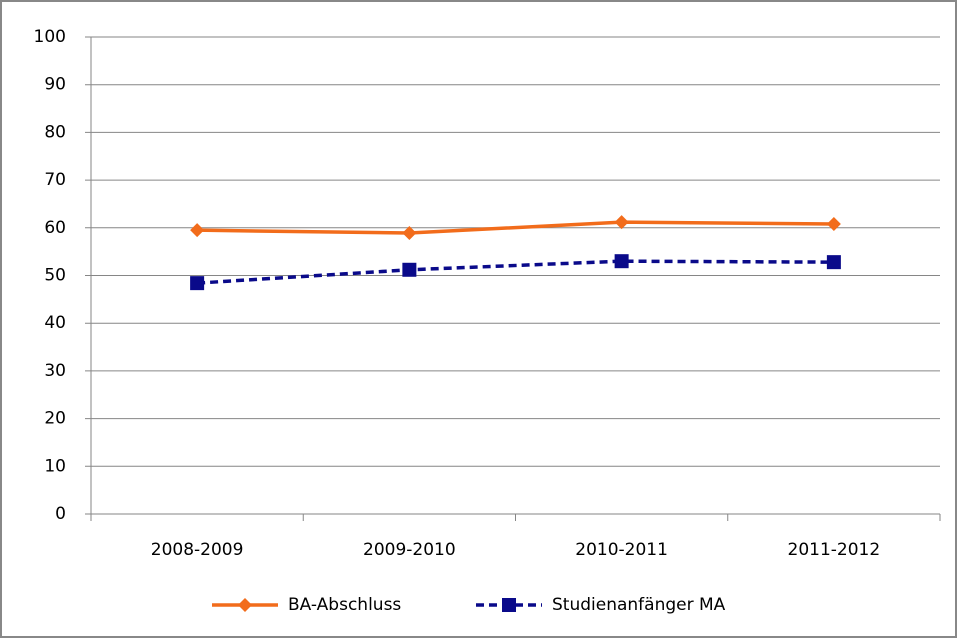 Image resolution: width=957 pixels, height=638 pixels. Describe the element at coordinates (55, 466) in the screenshot. I see `y-tick-label: 10` at that location.